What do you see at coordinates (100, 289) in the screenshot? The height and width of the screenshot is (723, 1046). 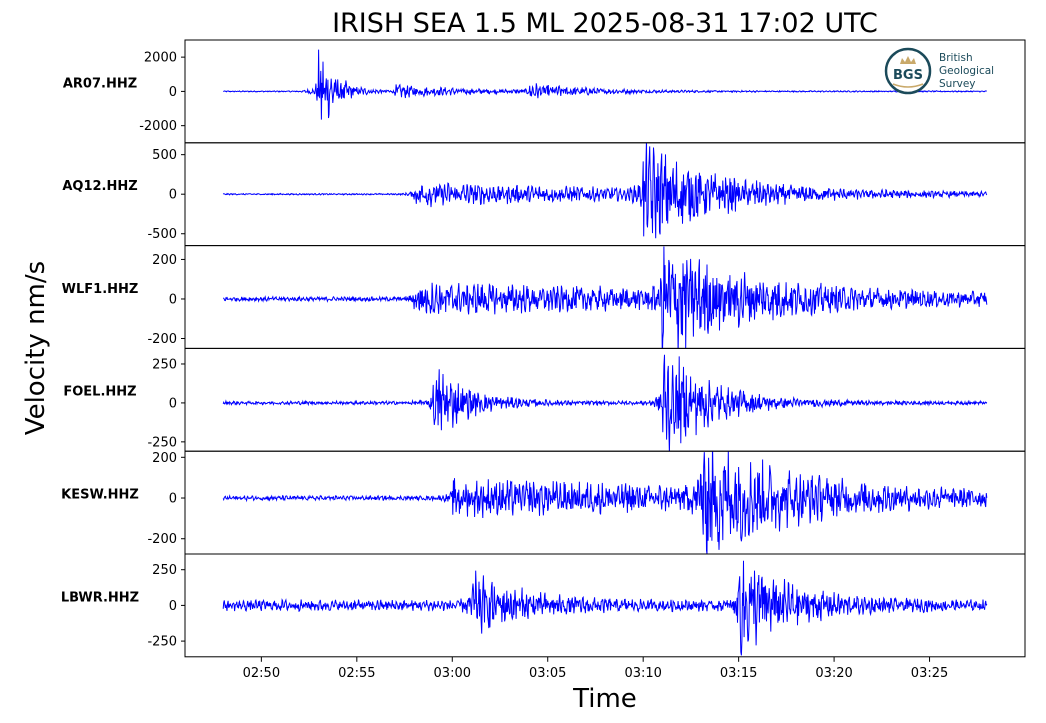 I see `station-label: WLF1.HHZ` at bounding box center [100, 289].